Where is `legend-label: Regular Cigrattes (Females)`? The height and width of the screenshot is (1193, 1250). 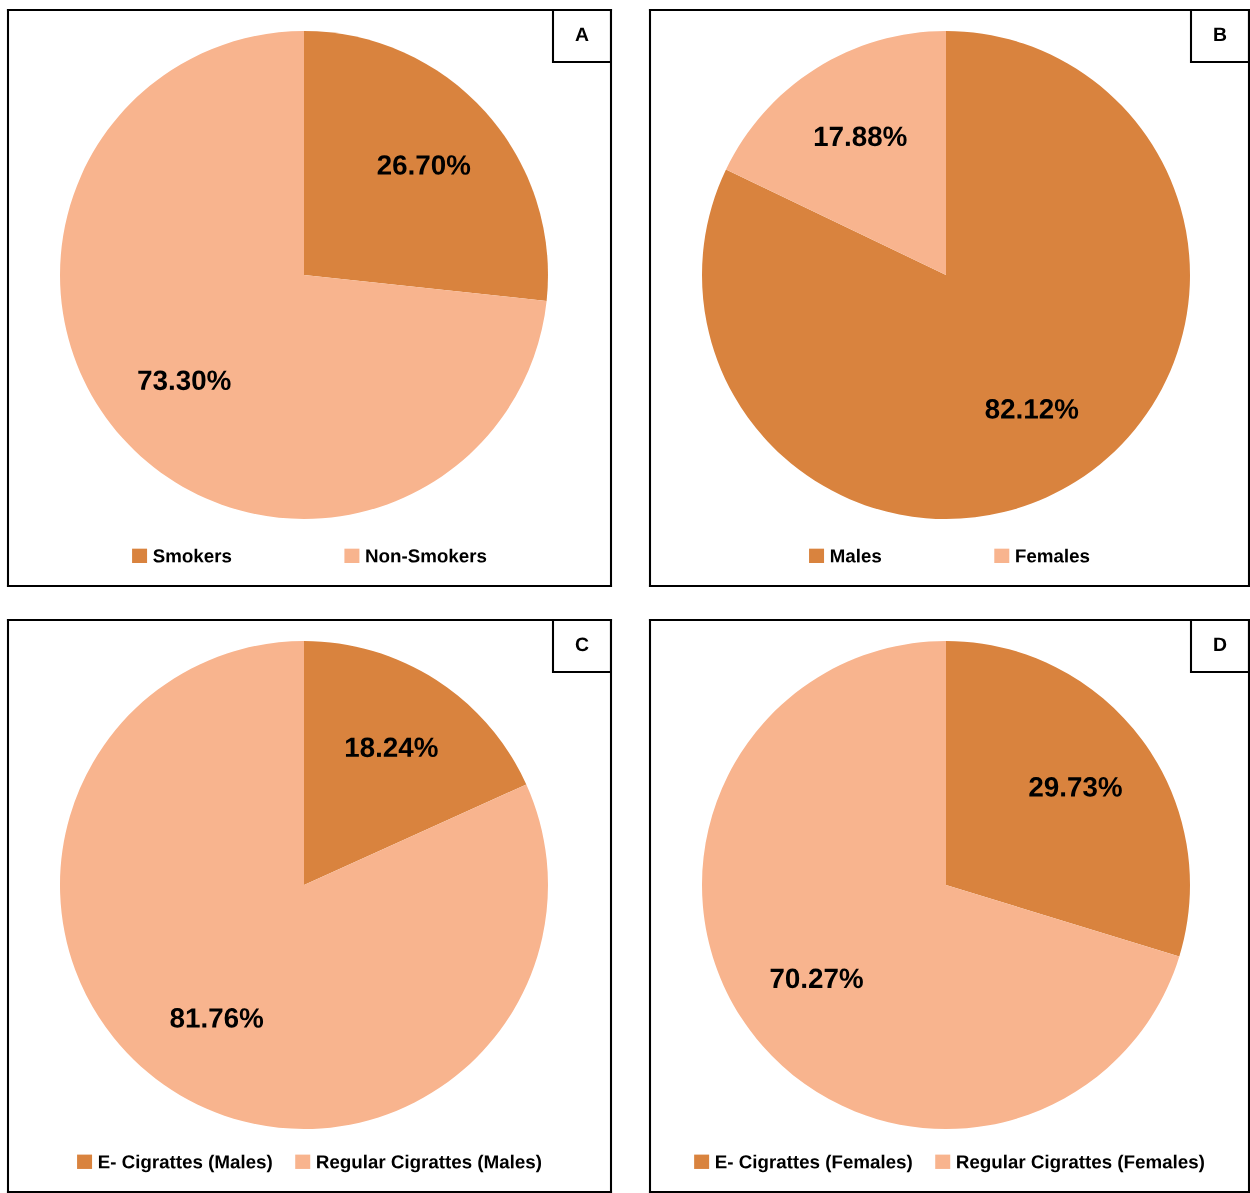 legend-label: Regular Cigrattes (Females) is located at coordinates (1080, 1163).